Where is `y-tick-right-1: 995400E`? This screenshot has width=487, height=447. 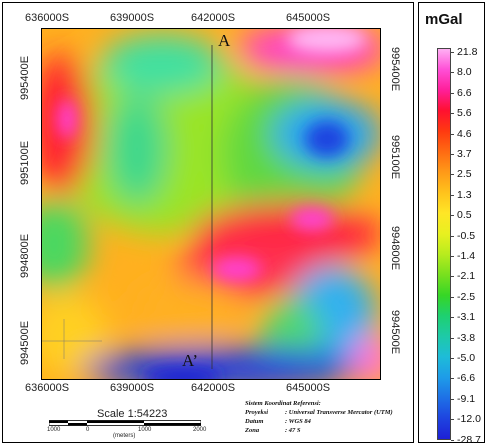 y-tick-right-1: 995400E is located at coordinates (395, 69).